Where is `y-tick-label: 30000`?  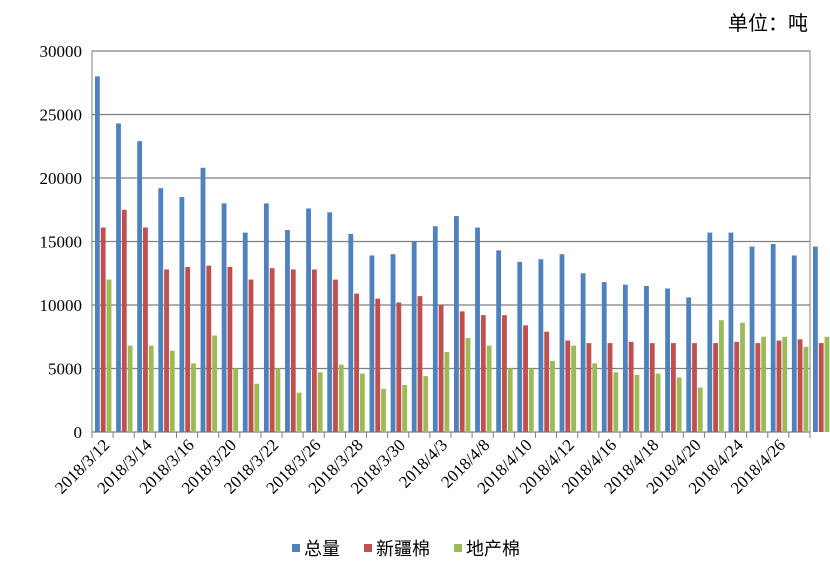 y-tick-label: 30000 is located at coordinates (61, 51).